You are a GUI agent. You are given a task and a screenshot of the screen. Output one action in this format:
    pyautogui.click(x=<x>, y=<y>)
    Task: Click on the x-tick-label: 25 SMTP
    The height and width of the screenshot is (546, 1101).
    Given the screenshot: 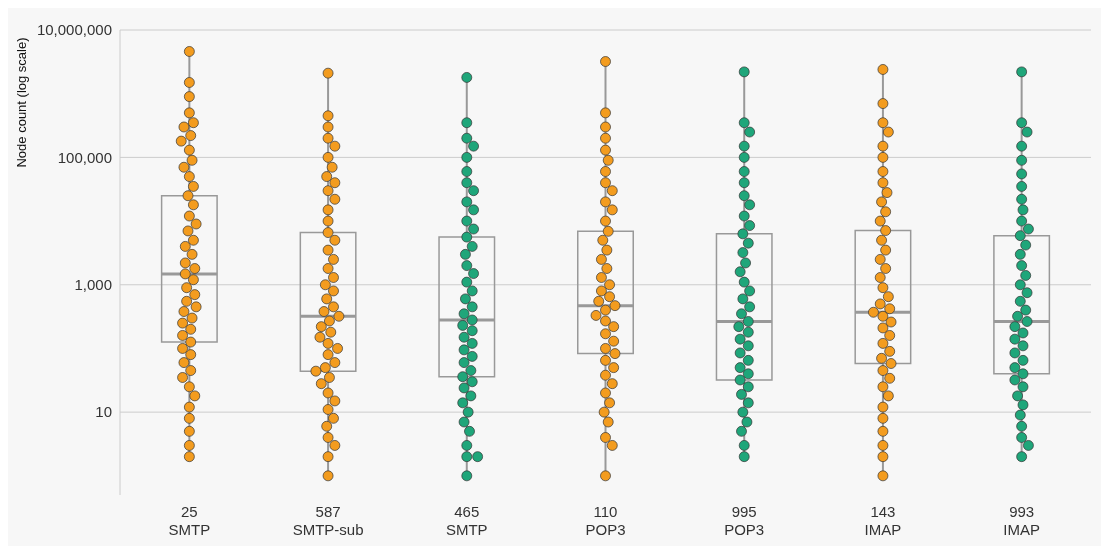 What is the action you would take?
    pyautogui.click(x=189, y=520)
    